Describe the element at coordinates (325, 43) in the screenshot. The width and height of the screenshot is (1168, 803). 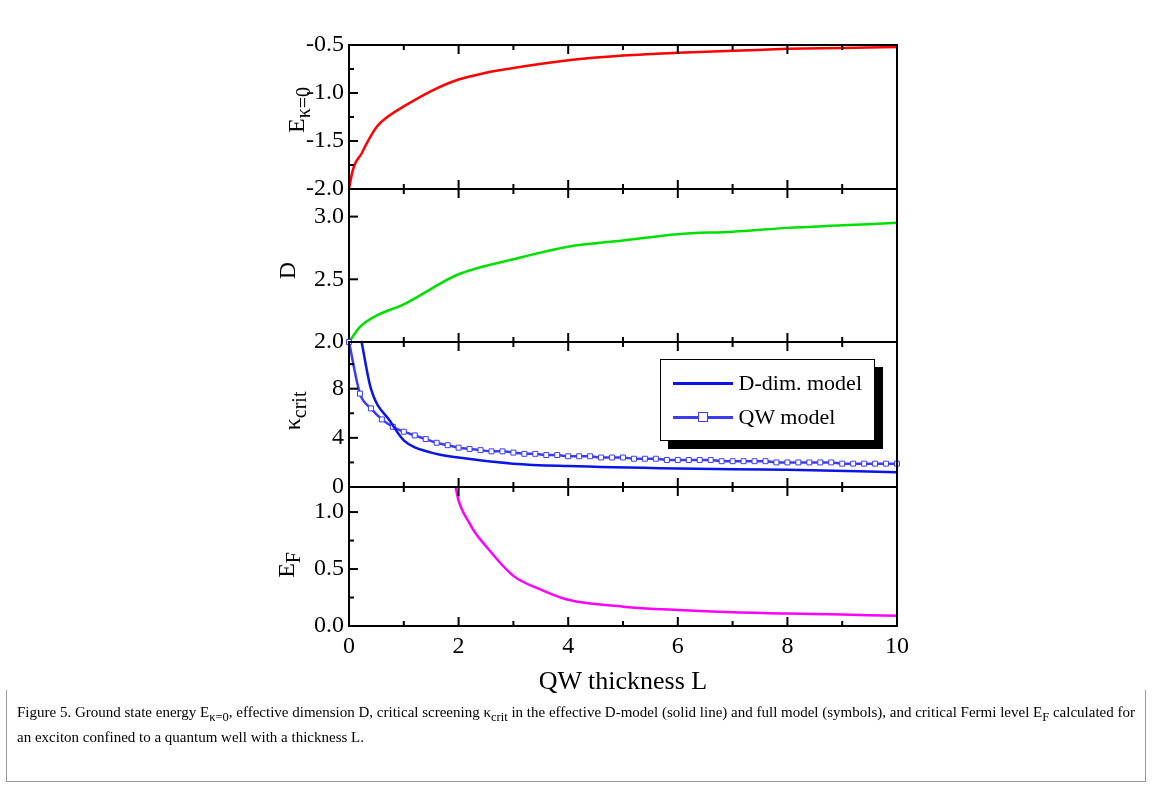
I see `y-tick-label: -0.5` at that location.